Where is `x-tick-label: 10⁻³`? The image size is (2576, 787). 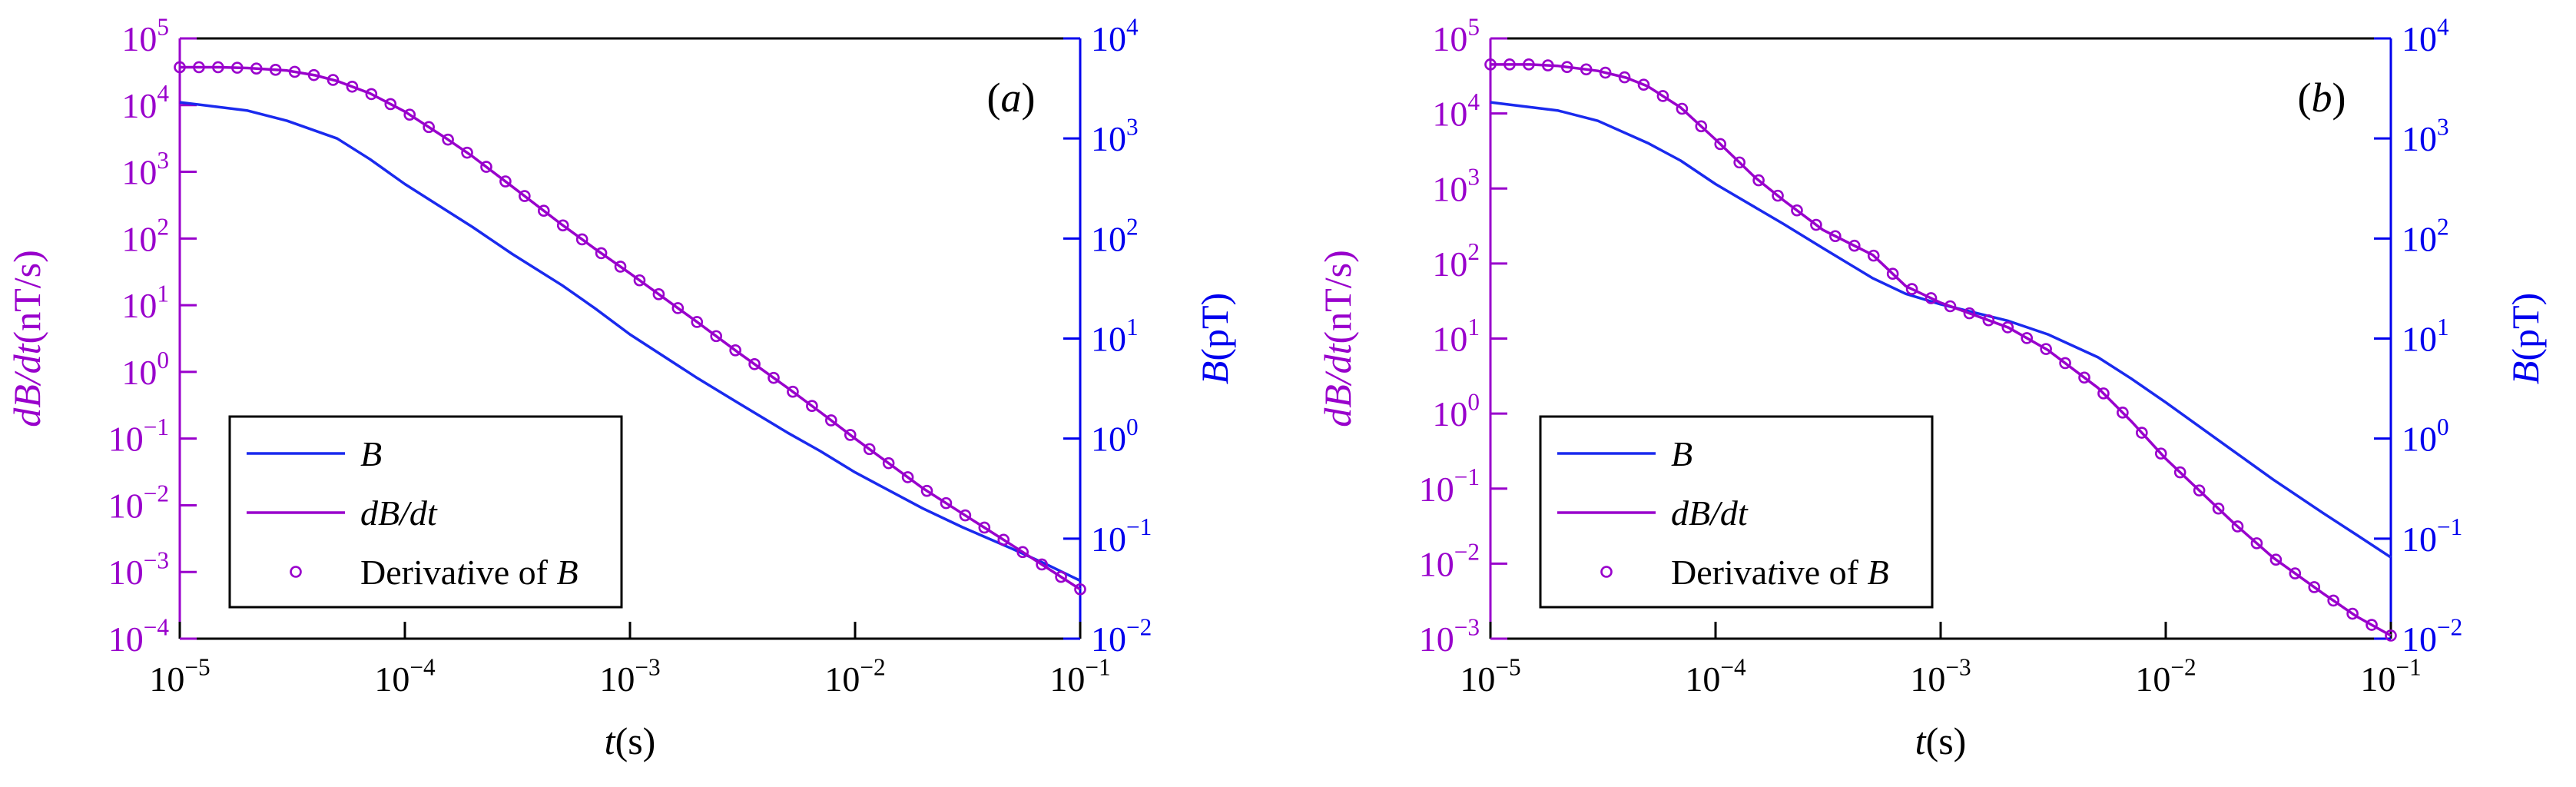 x-tick-label: 10⁻³ is located at coordinates (629, 676).